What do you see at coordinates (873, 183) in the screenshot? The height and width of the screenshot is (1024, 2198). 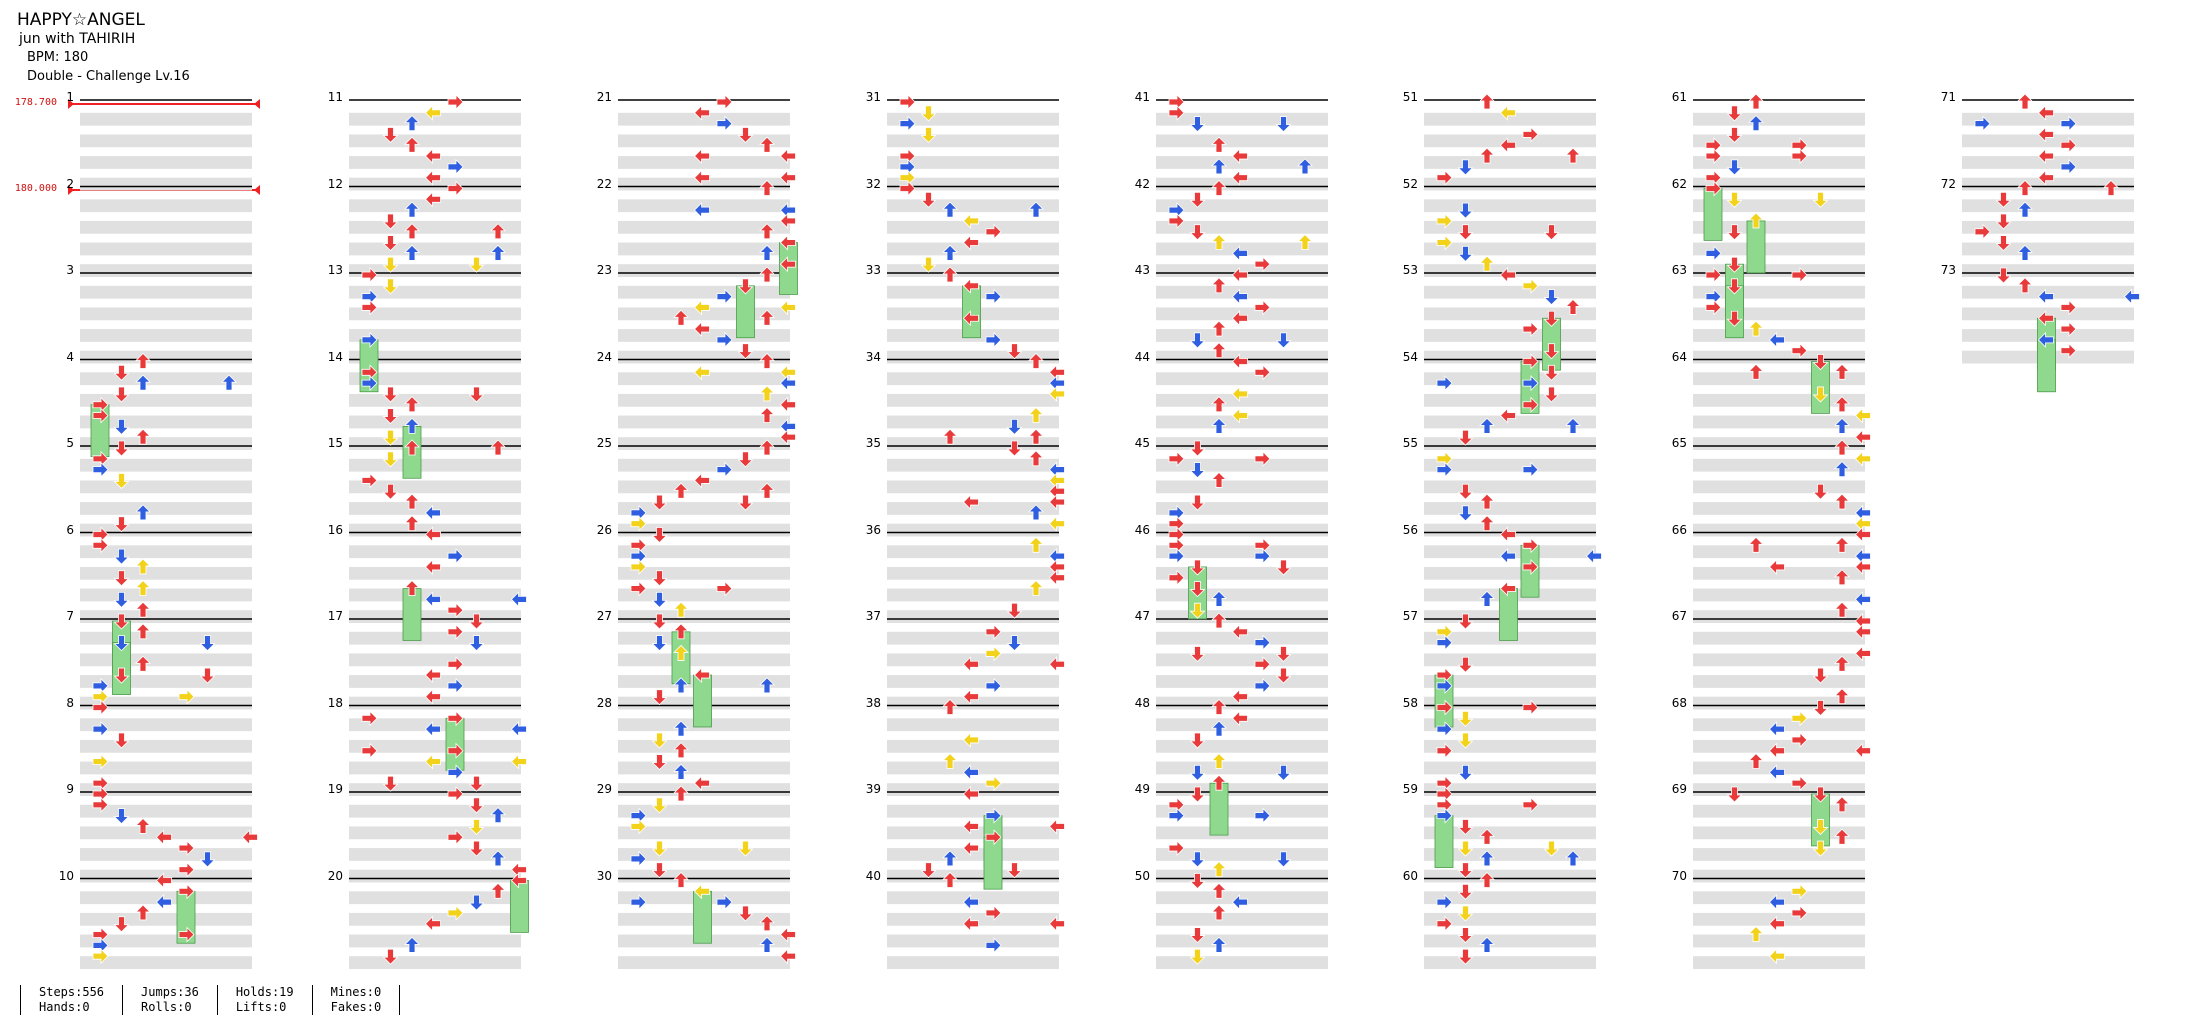 I see `measure-number: 32` at bounding box center [873, 183].